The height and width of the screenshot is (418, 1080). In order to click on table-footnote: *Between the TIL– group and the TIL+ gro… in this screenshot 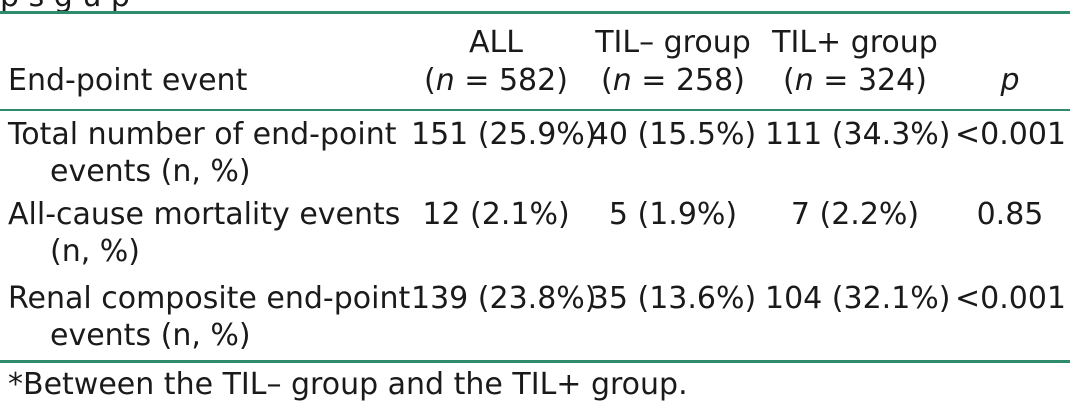, I will do `click(348, 384)`.